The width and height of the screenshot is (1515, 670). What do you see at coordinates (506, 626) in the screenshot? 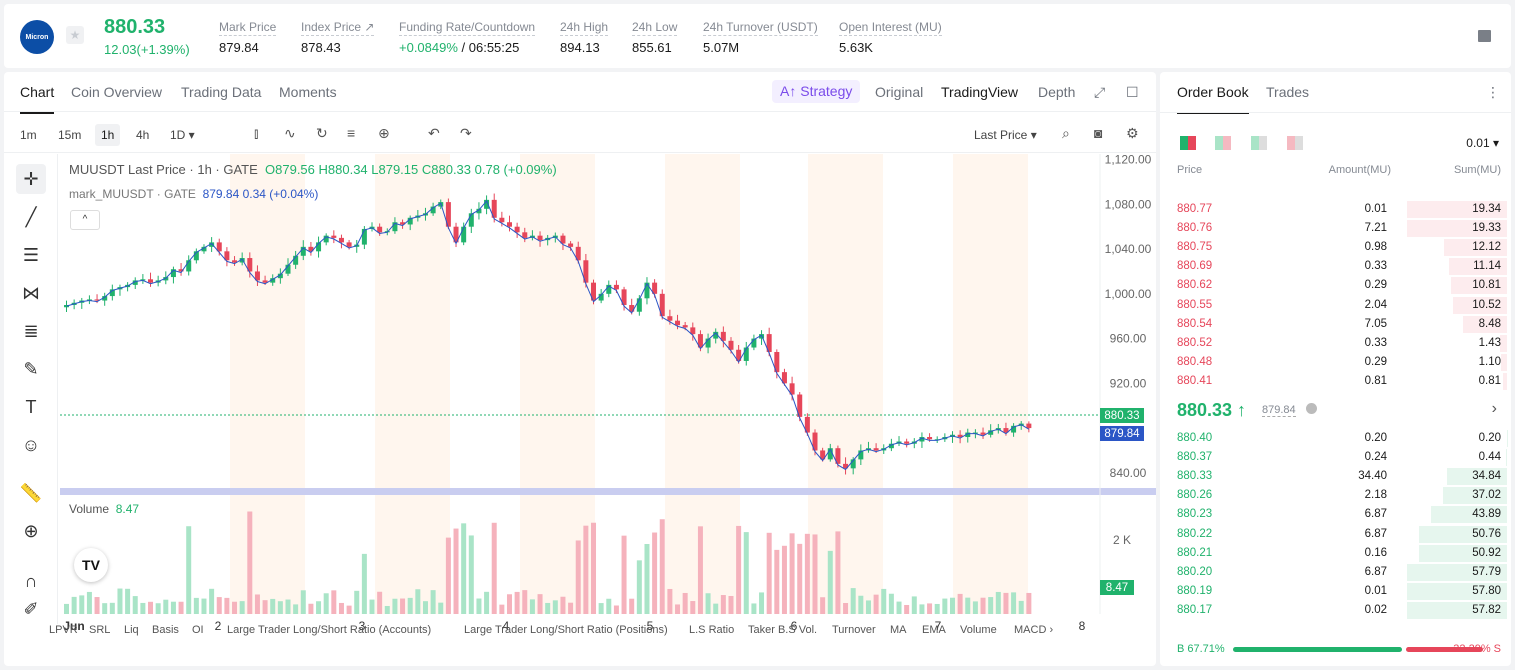
I see `date-tick-label: 4` at bounding box center [506, 626].